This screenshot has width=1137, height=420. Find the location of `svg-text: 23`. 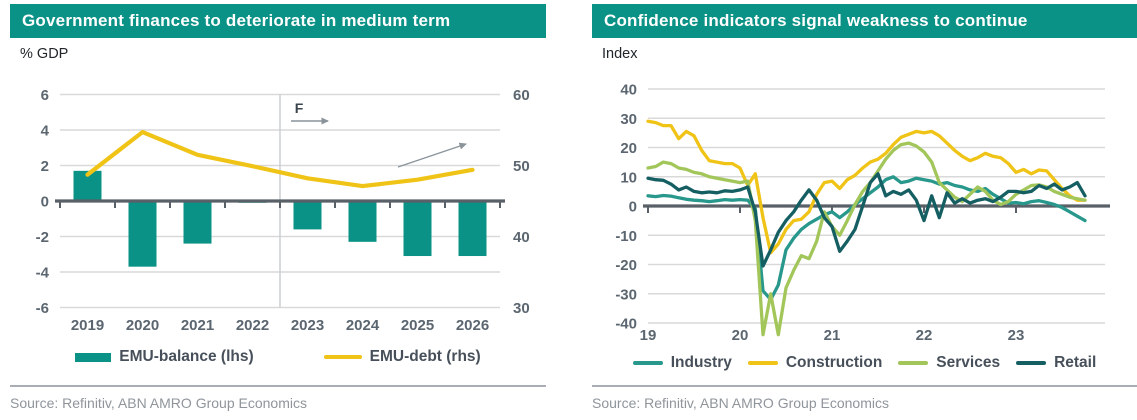

svg-text: 23 is located at coordinates (1016, 335).